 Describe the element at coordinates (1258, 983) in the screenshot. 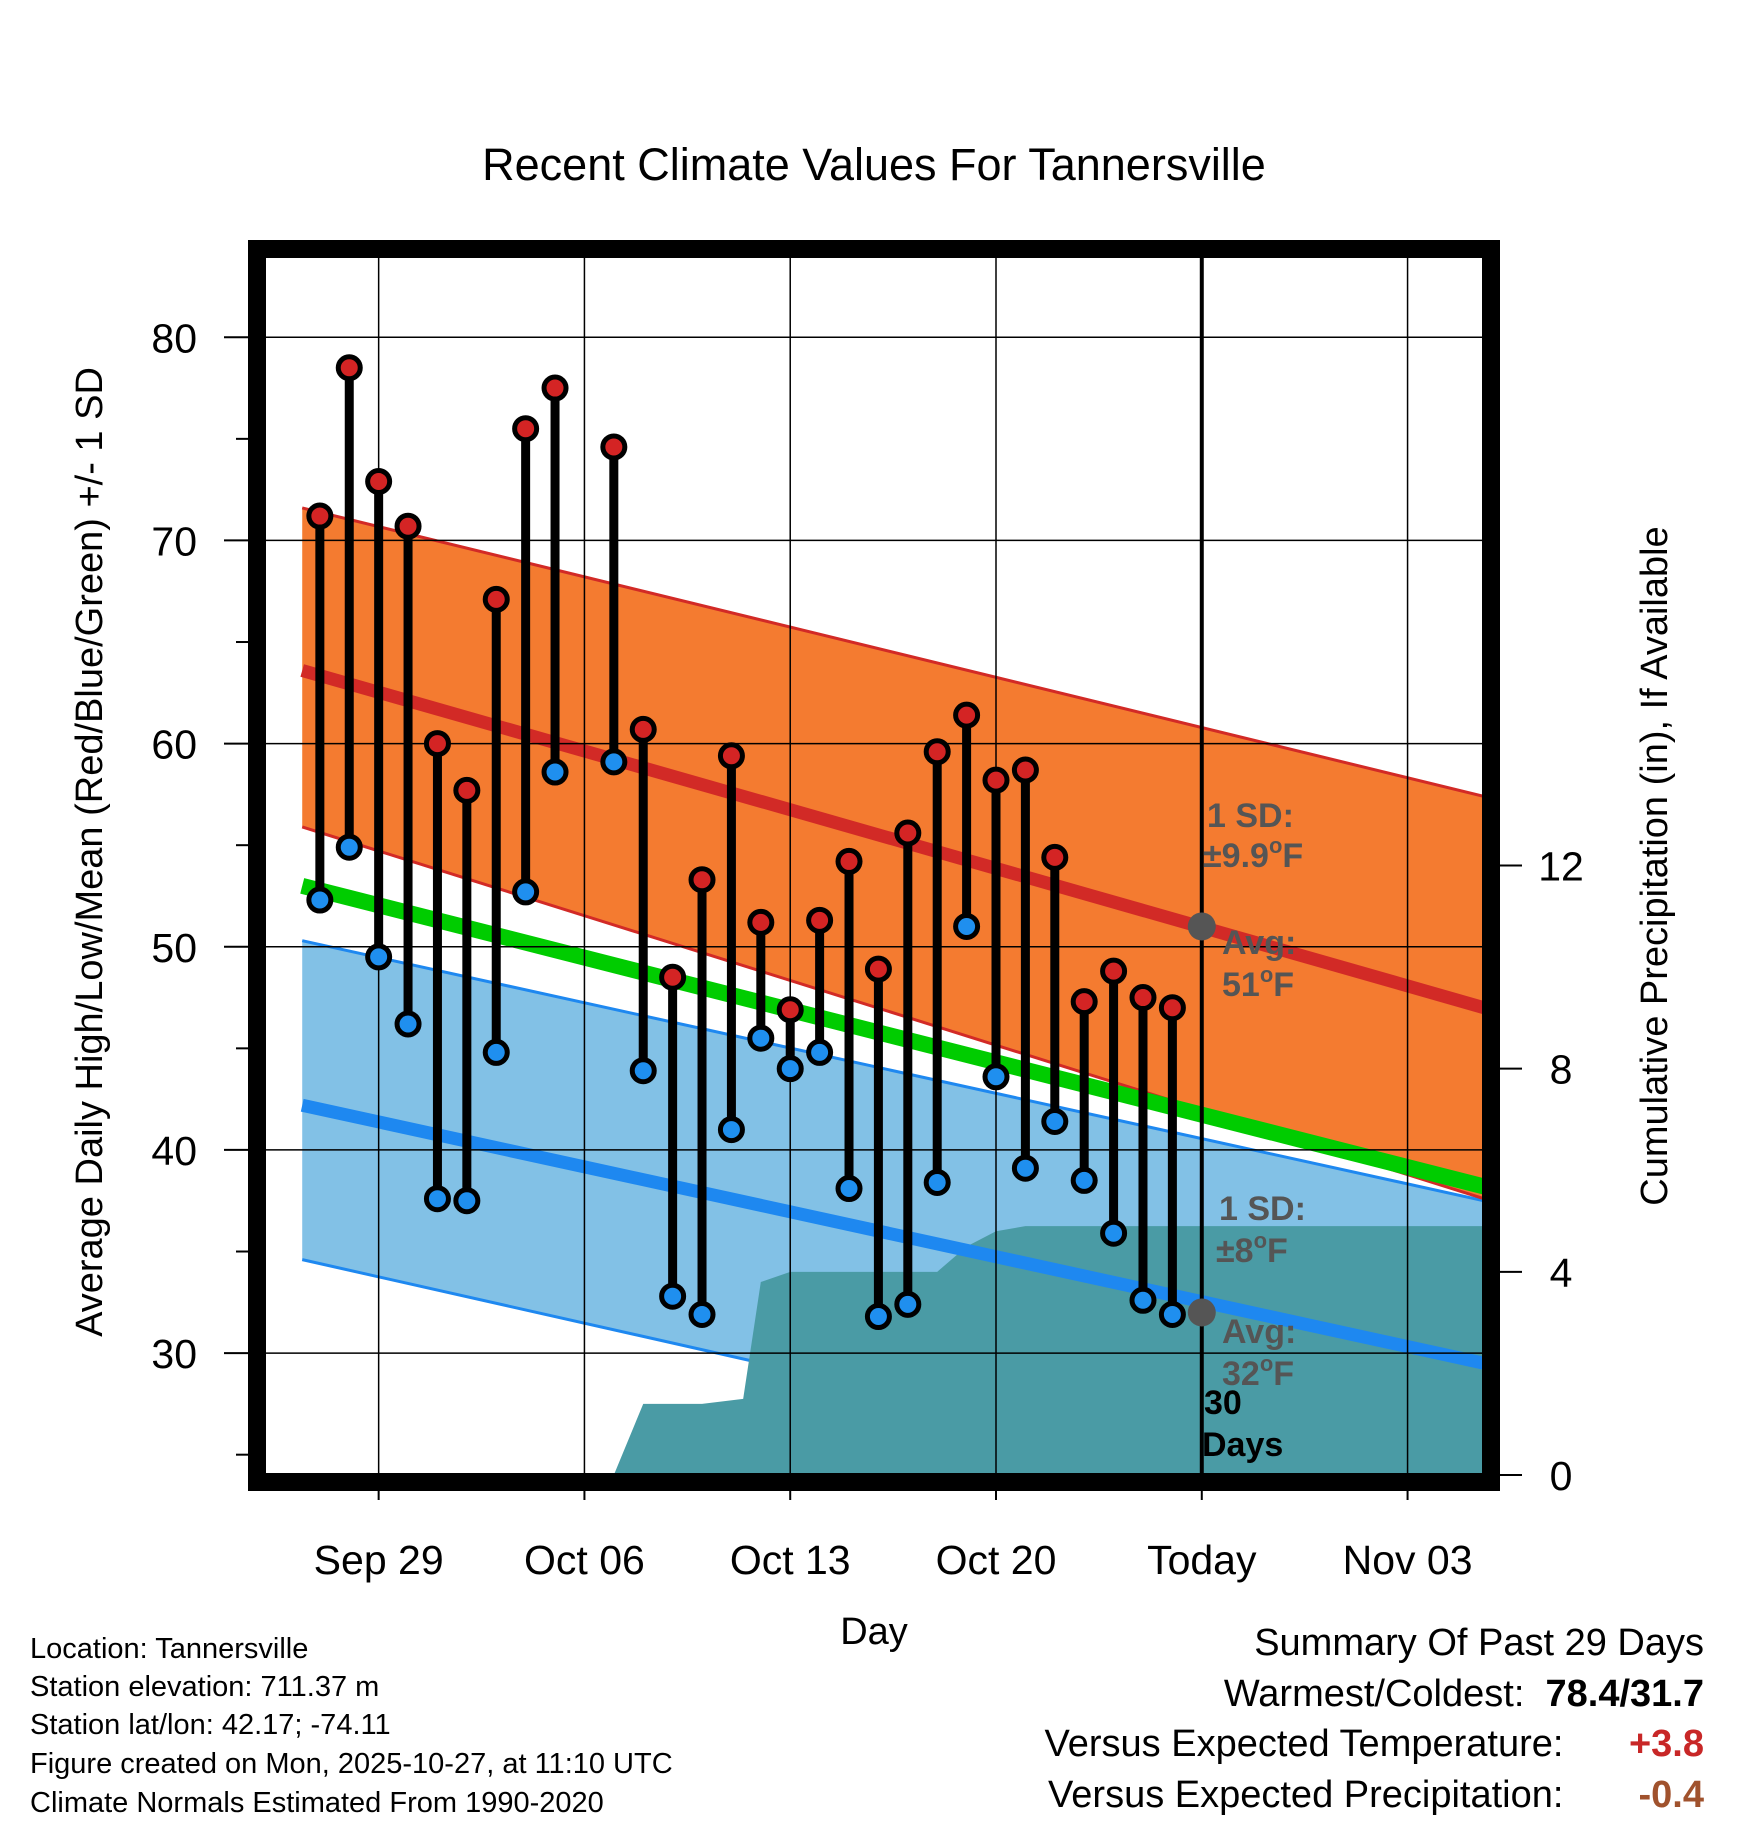

I see `high-avg-value: 51oF` at that location.